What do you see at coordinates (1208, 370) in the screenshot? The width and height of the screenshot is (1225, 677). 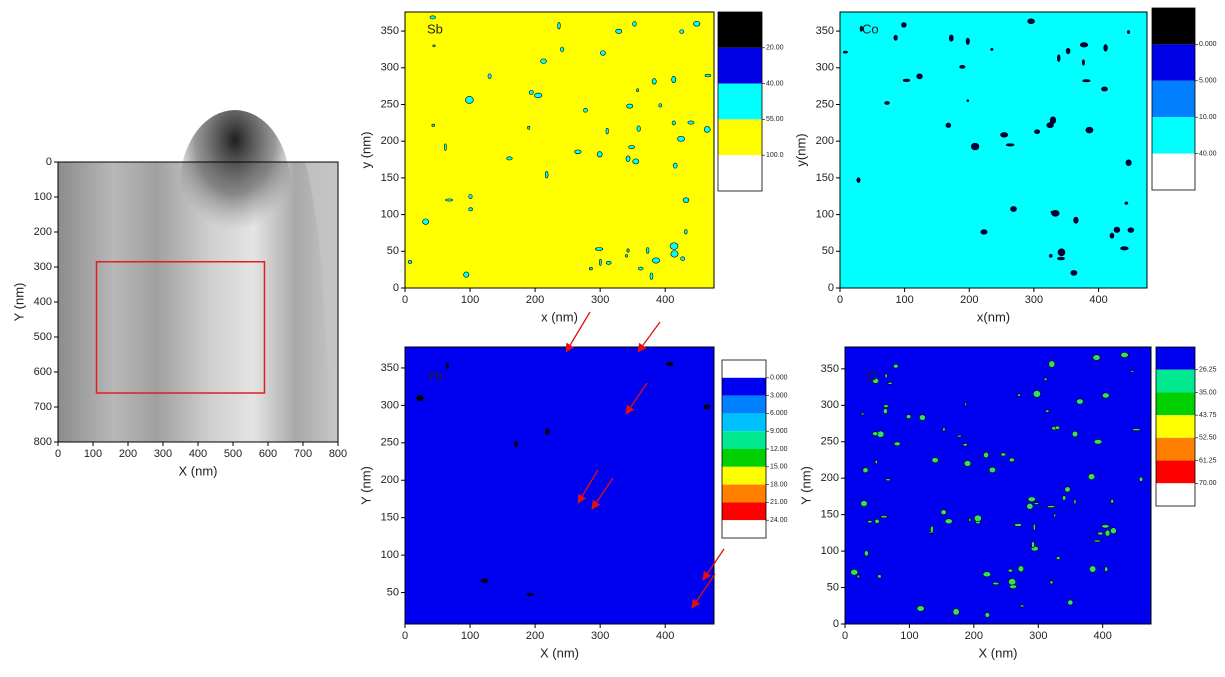 I see `colorbar-label: 26.25` at bounding box center [1208, 370].